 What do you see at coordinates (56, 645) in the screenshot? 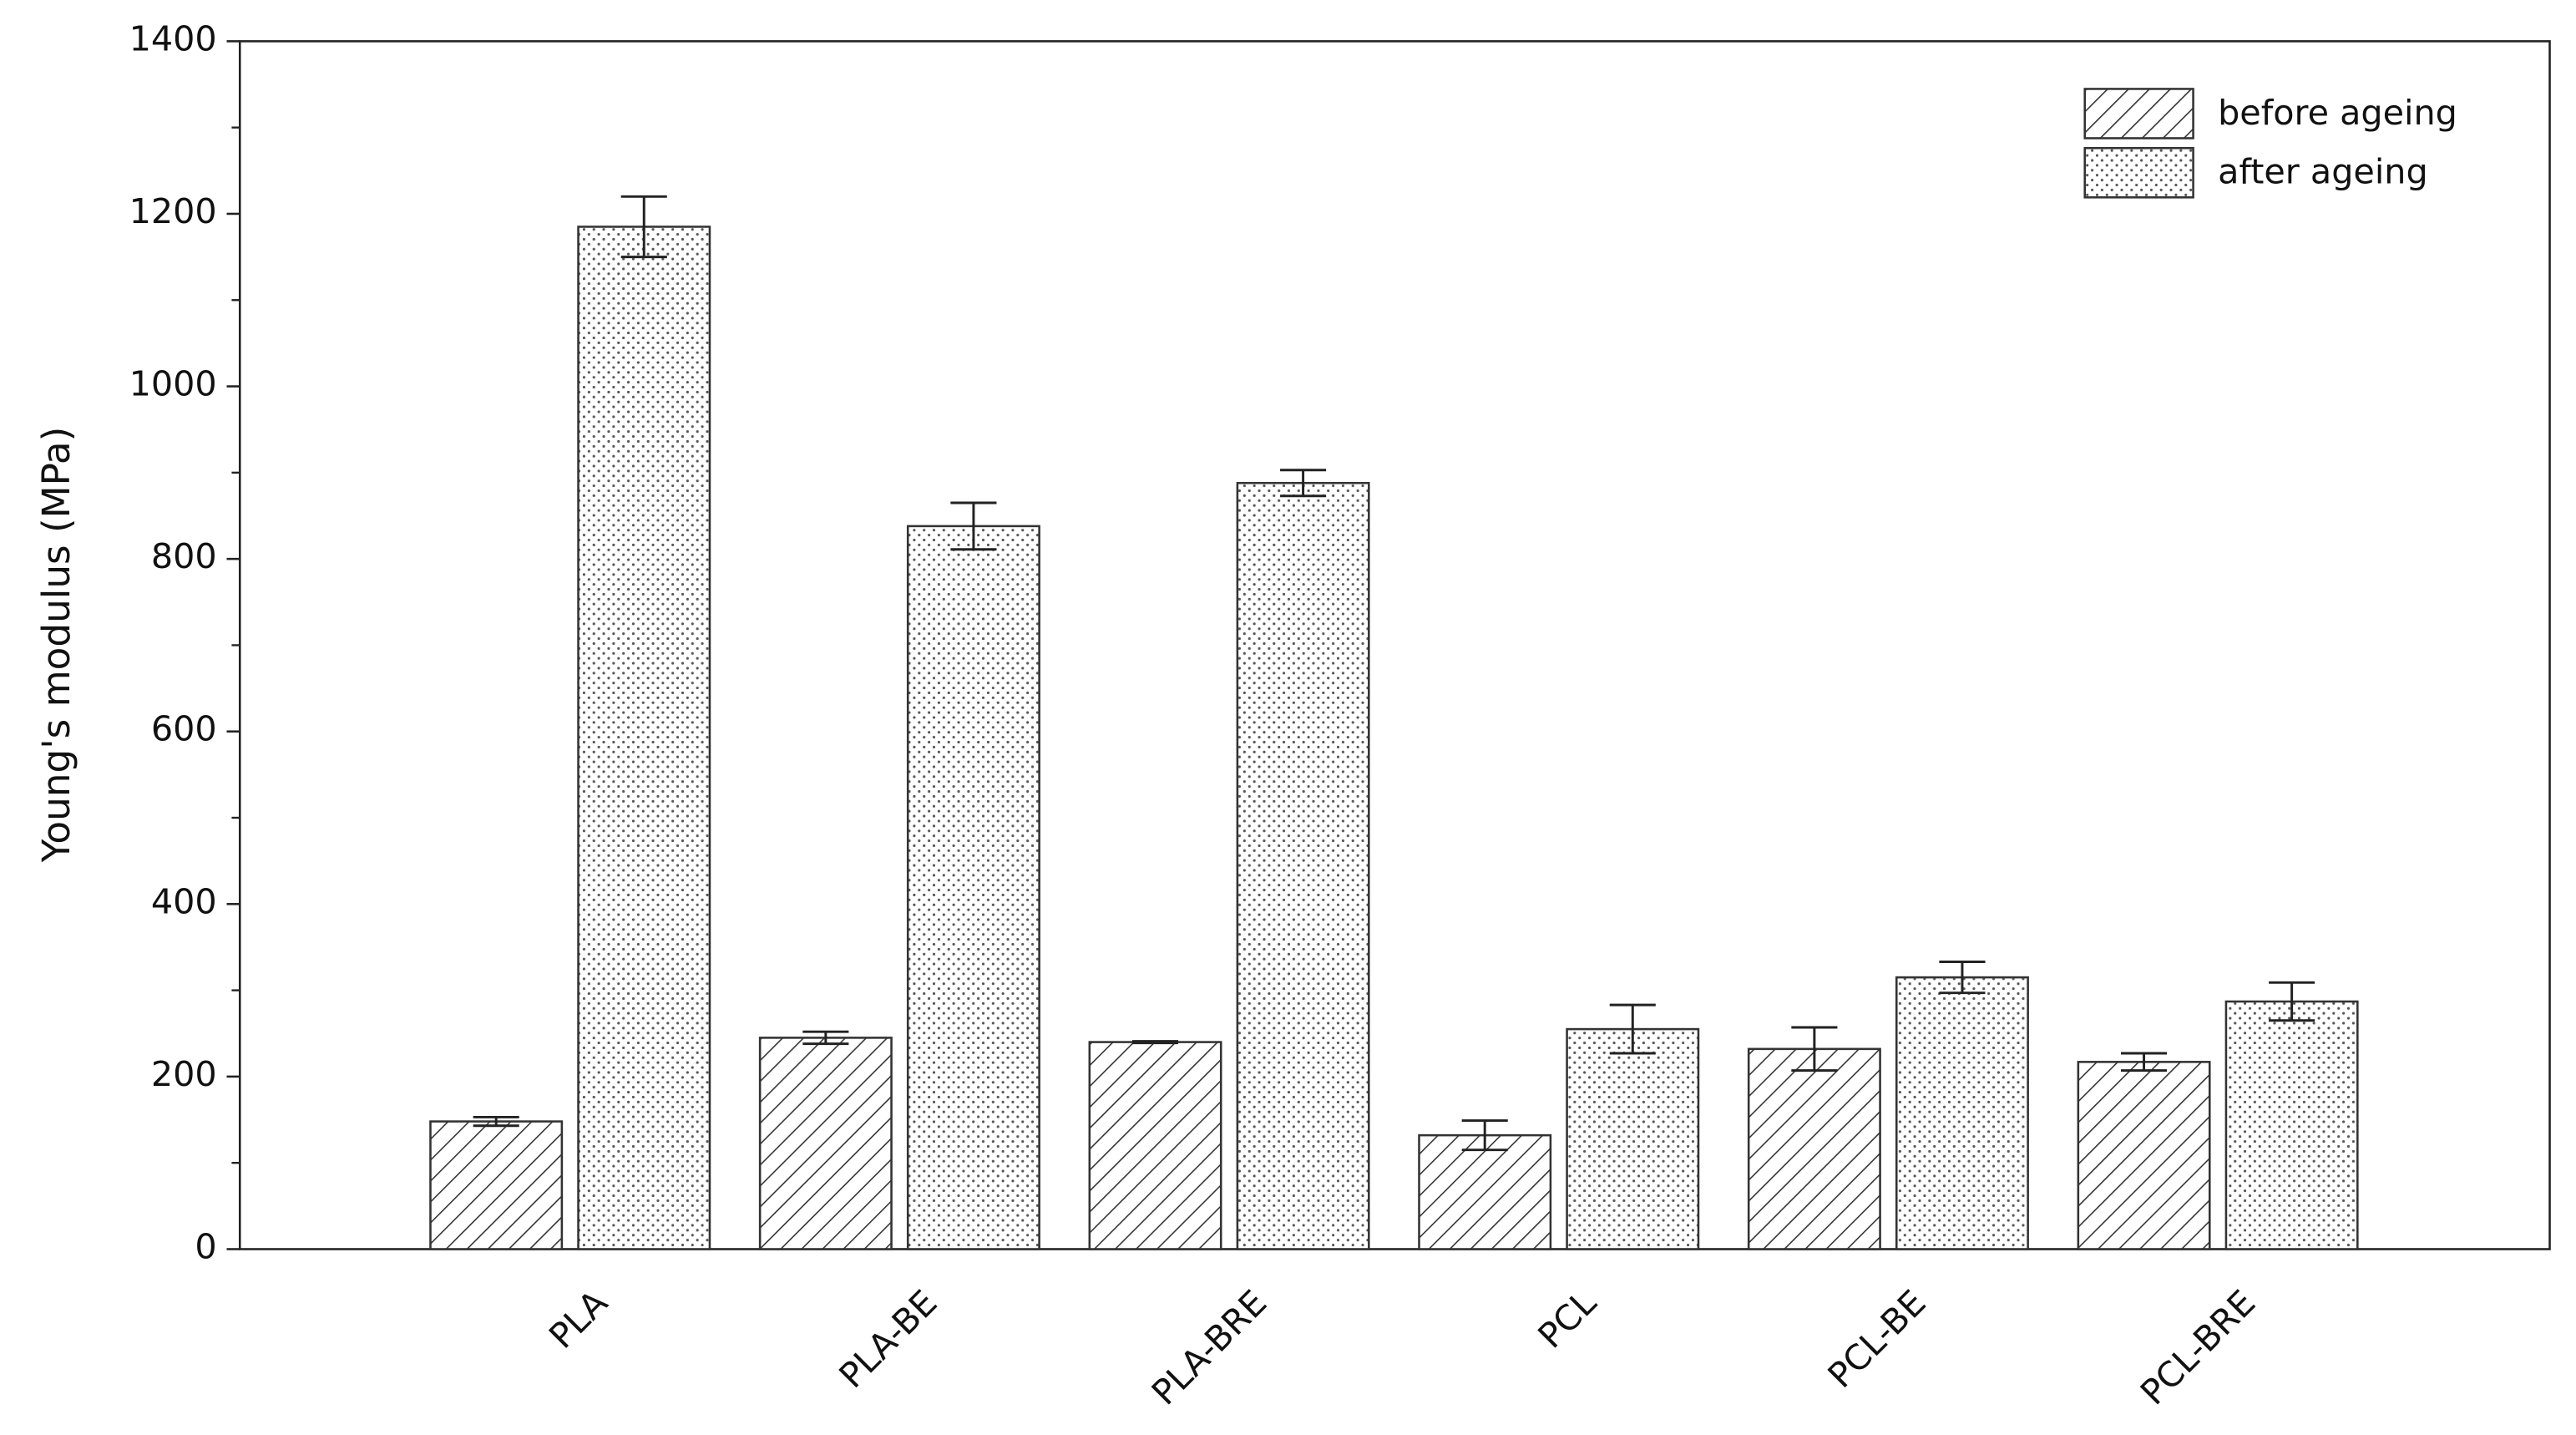
I see `y-axis-label: Young's modulus (MPa)` at bounding box center [56, 645].